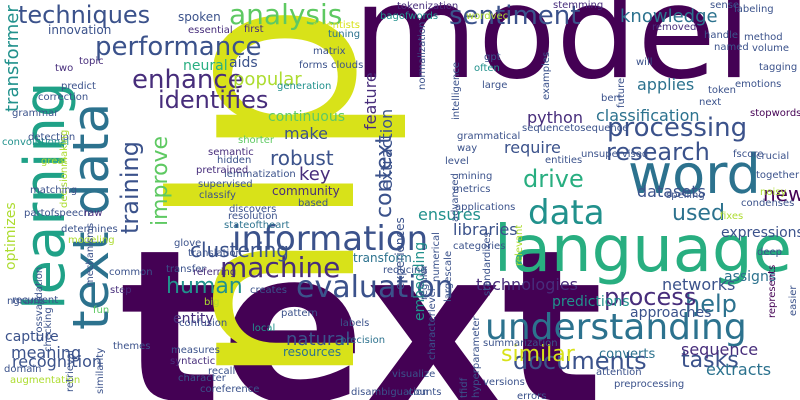 This screenshot has width=800, height=400. I want to click on word: ngrams, so click(26, 301).